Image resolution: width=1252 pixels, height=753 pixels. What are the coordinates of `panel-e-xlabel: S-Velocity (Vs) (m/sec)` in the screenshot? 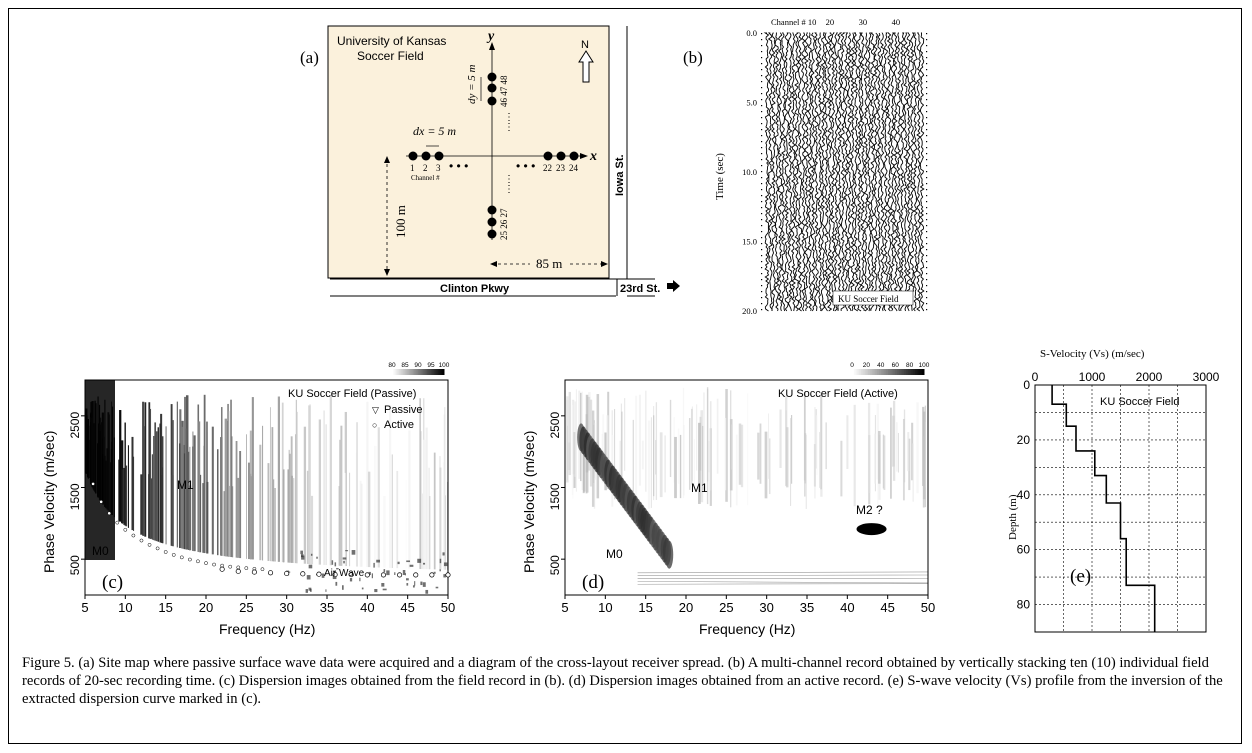 It's located at (1092, 354).